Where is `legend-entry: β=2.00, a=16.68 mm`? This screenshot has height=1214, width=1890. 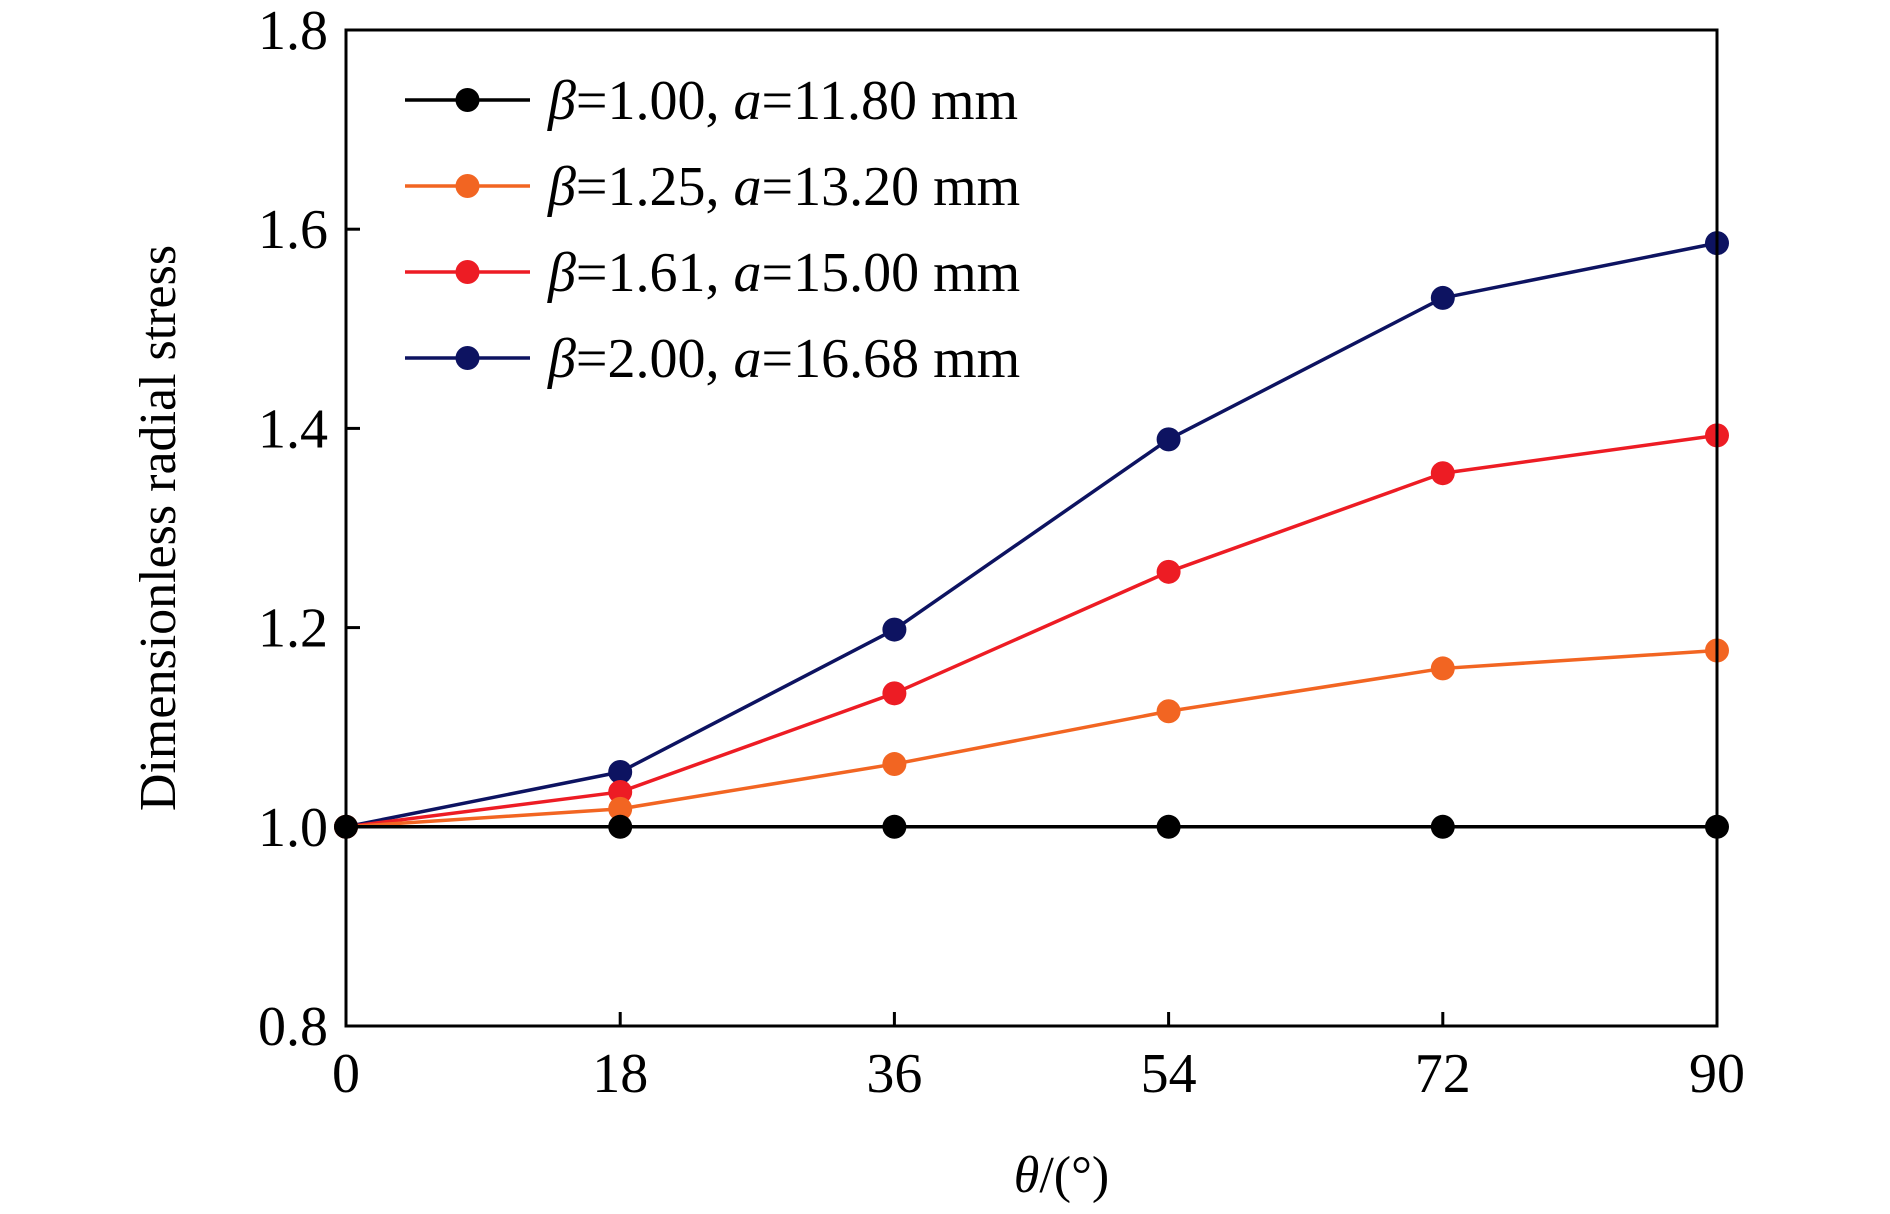
legend-entry: β=2.00, a=16.68 mm is located at coordinates (712, 359).